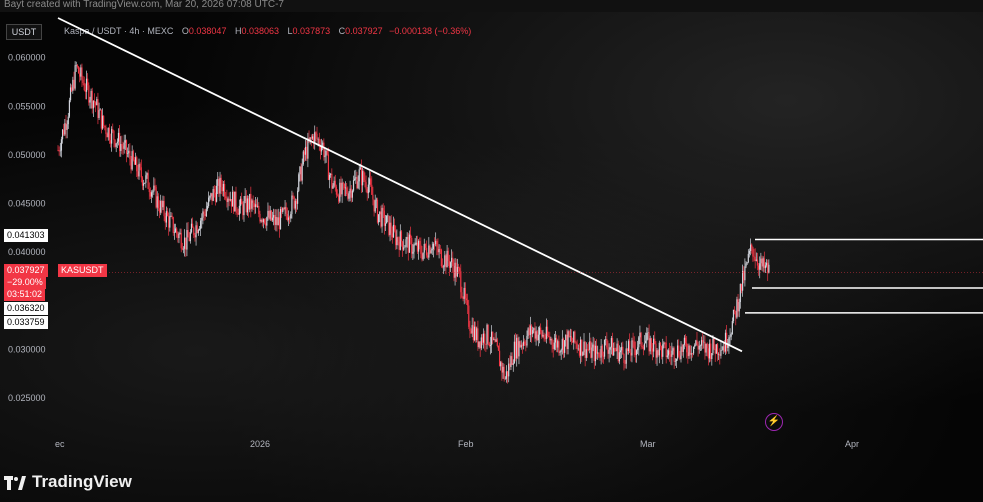 The width and height of the screenshot is (983, 502). I want to click on x-tick-label: Apr, so click(852, 444).